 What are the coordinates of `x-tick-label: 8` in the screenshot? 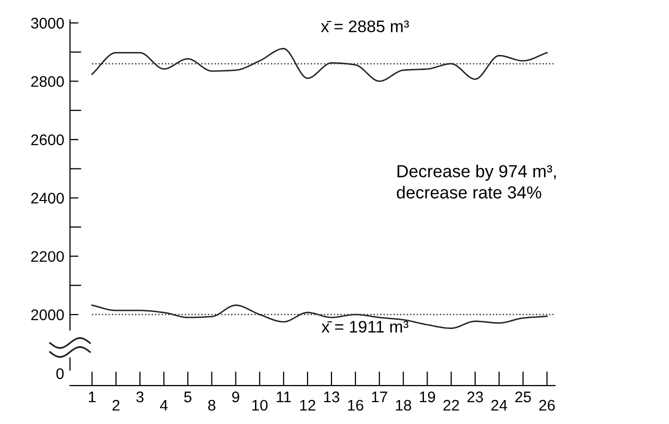 It's located at (212, 405).